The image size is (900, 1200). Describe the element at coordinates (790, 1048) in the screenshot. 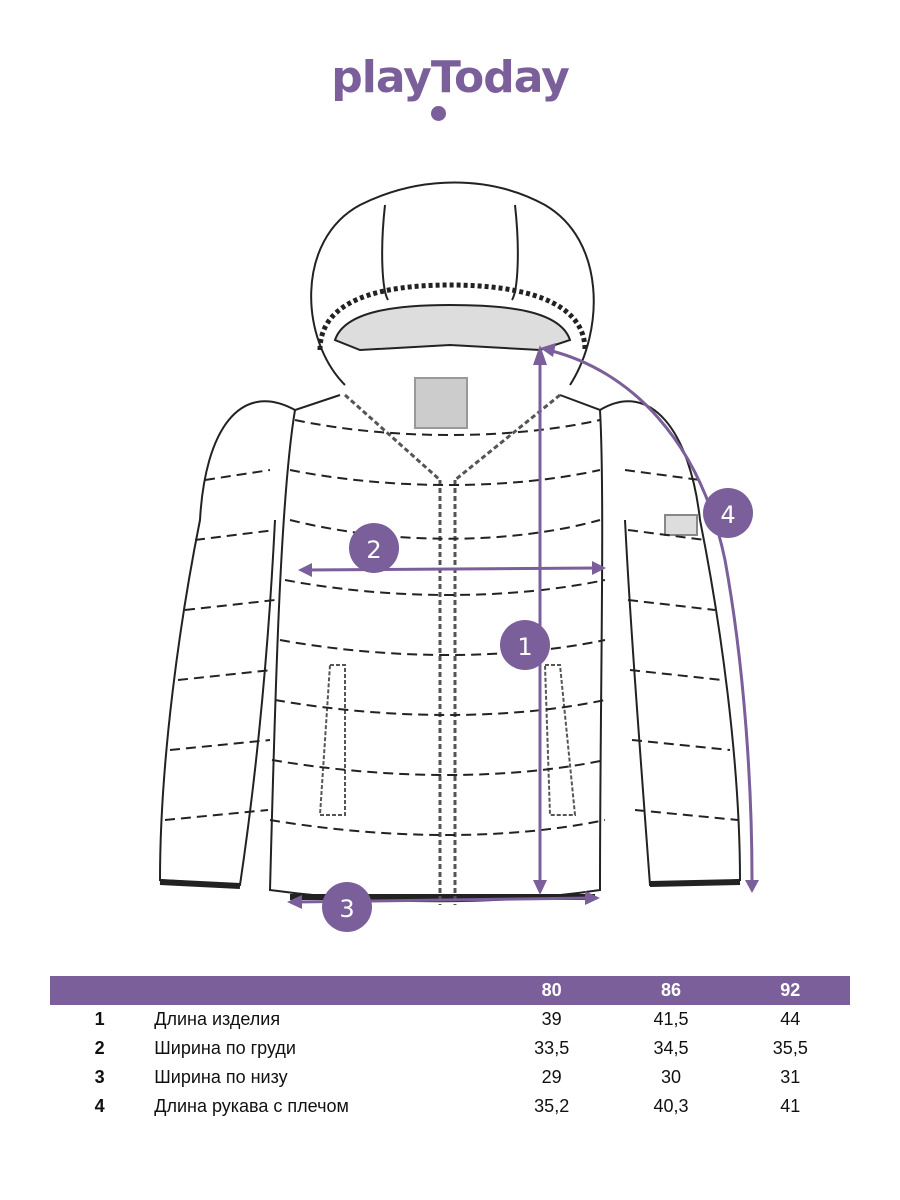

I see `value-cell: 35,5` at that location.